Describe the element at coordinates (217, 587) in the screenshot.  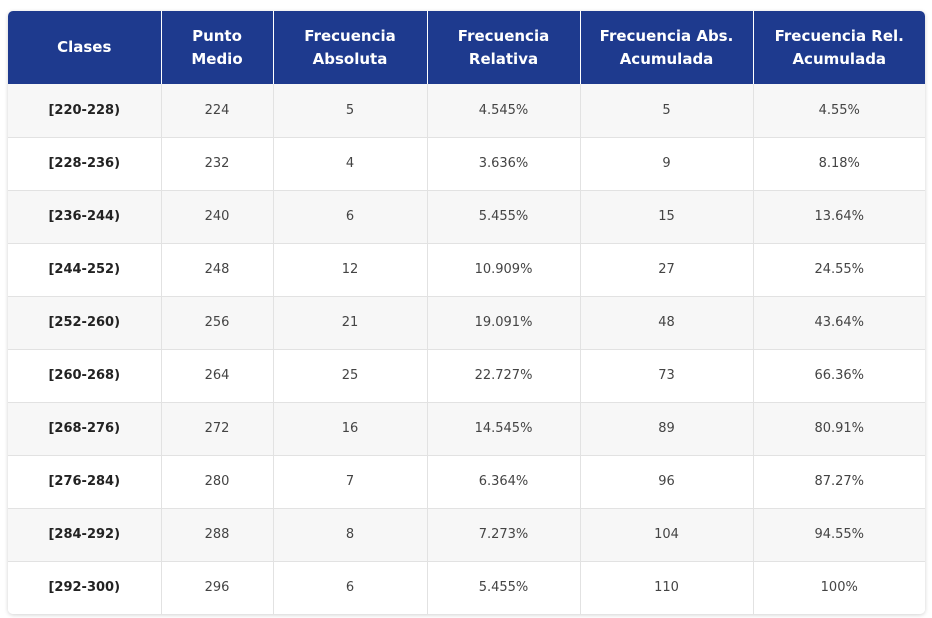
I see `cell-punto-medio: 296` at that location.